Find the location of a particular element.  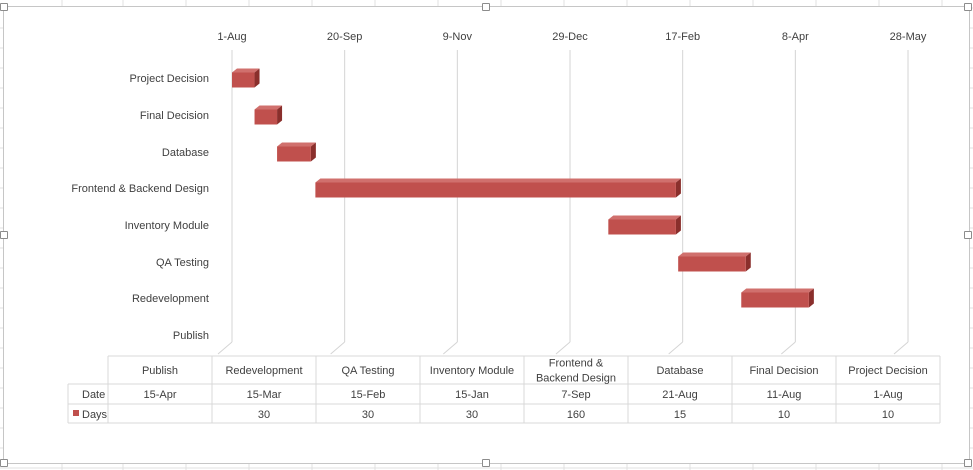

table-row-label-date: Date is located at coordinates (93, 395).